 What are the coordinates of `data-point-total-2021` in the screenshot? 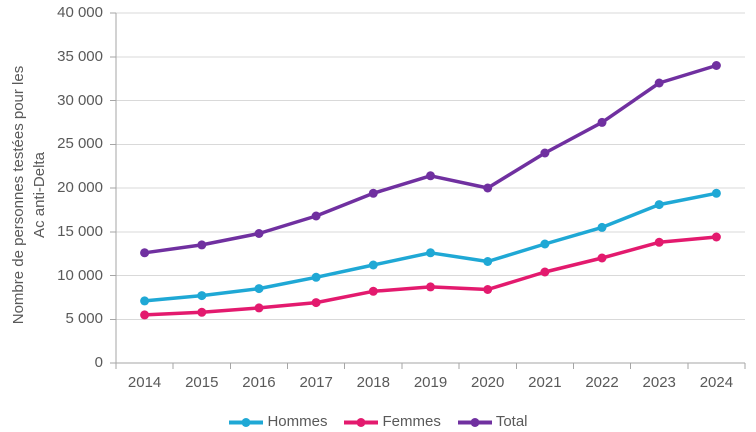 It's located at (545, 153).